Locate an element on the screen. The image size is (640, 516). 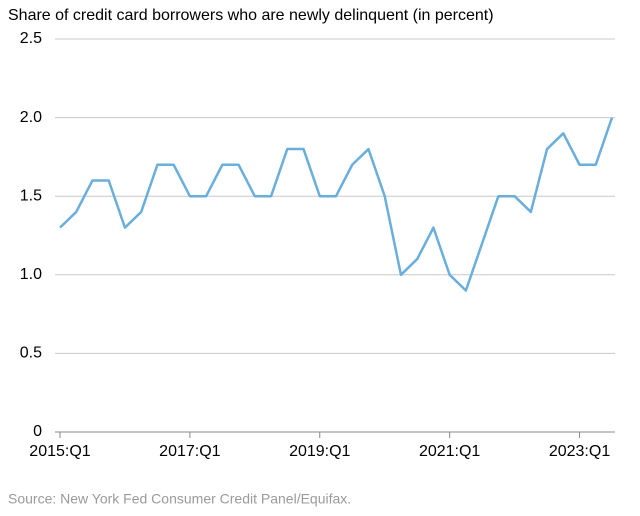
x-tick-label: 2021:Q1 is located at coordinates (449, 451).